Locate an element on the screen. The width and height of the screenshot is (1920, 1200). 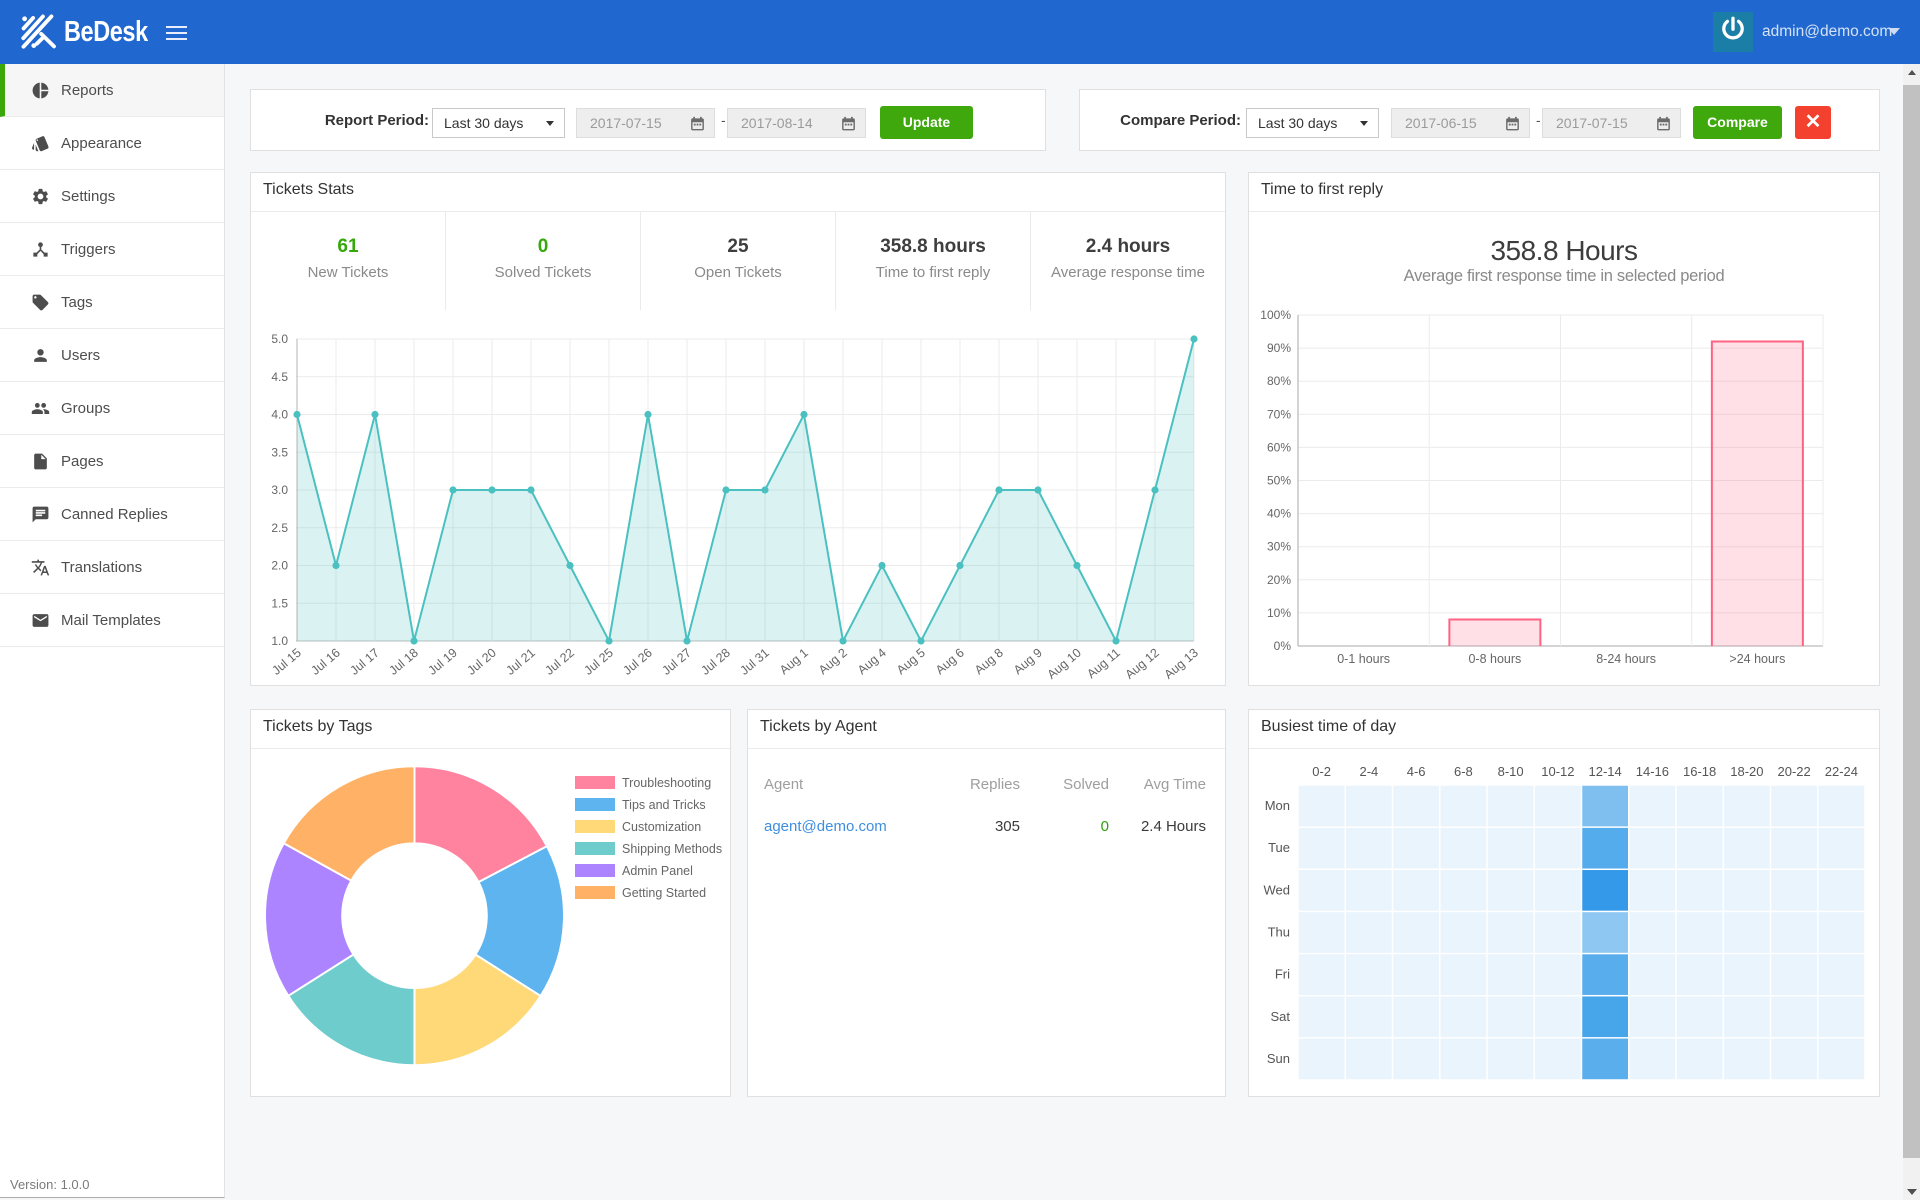
svg-text: Aug 6 is located at coordinates (950, 662).